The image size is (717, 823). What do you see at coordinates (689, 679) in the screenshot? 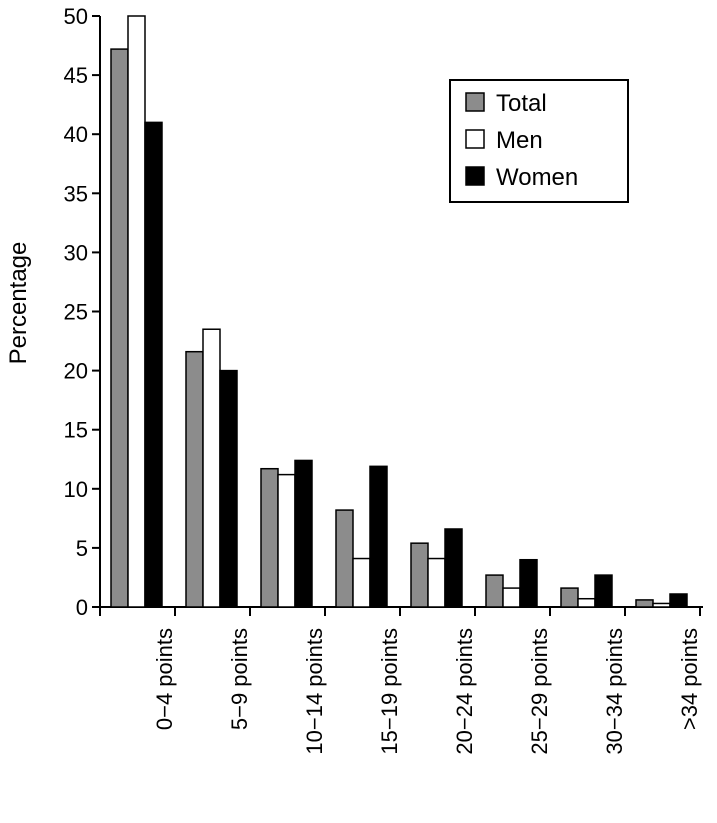
I see `x-tick-label: >34 points` at bounding box center [689, 679].